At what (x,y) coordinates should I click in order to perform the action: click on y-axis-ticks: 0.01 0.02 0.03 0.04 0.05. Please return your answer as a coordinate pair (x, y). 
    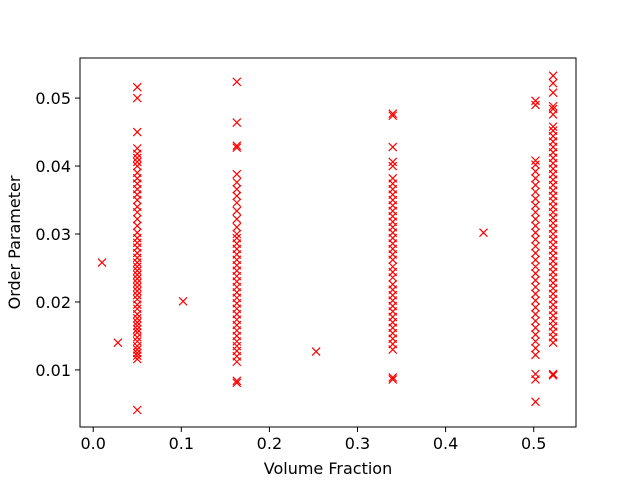
    Looking at the image, I should click on (57, 234).